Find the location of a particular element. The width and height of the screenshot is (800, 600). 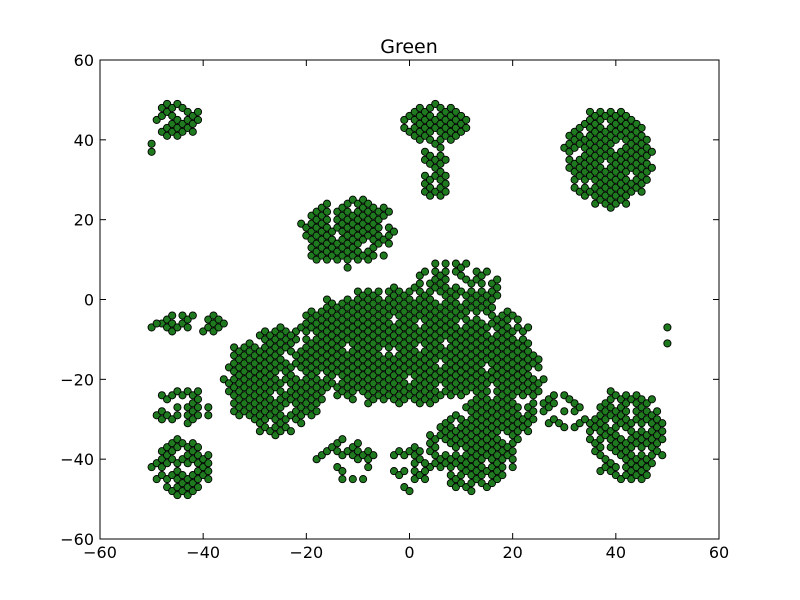

x-tick-label: −40 is located at coordinates (203, 552).